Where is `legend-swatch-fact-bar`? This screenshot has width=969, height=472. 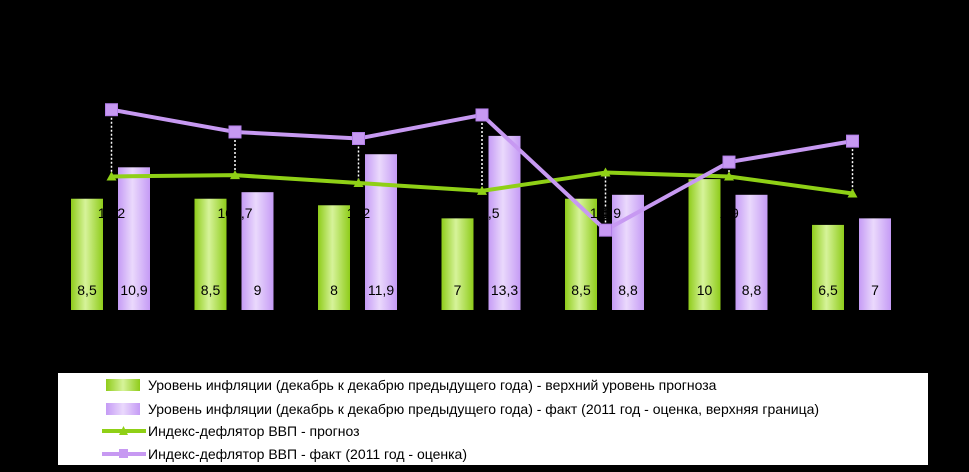 legend-swatch-fact-bar is located at coordinates (122, 409).